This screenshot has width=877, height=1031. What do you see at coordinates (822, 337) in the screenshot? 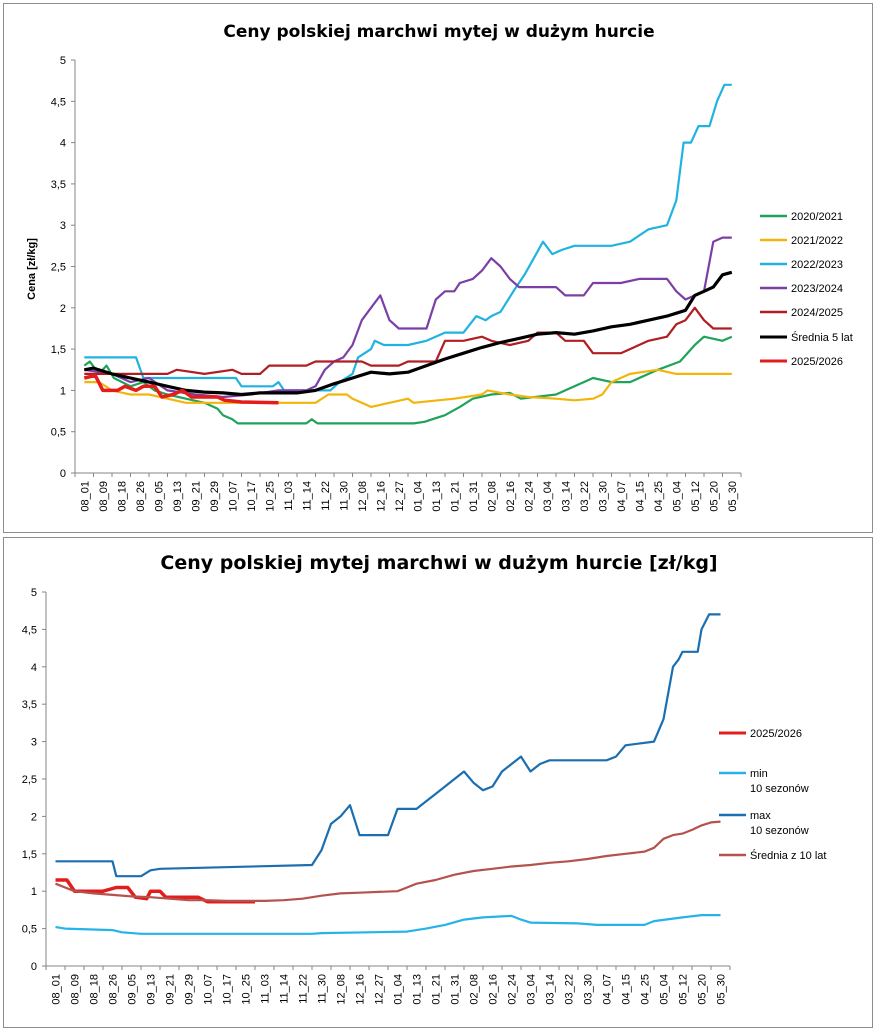
I see `legend-label: Średnia 5 lat` at bounding box center [822, 337].